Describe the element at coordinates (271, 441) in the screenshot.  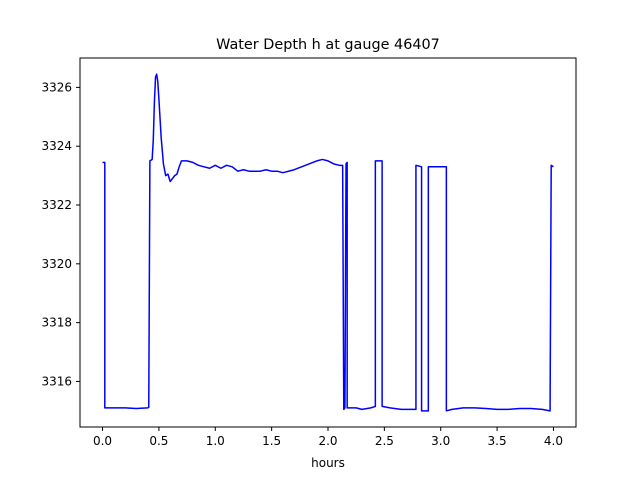
I see `x-tick-label: 1.5` at that location.